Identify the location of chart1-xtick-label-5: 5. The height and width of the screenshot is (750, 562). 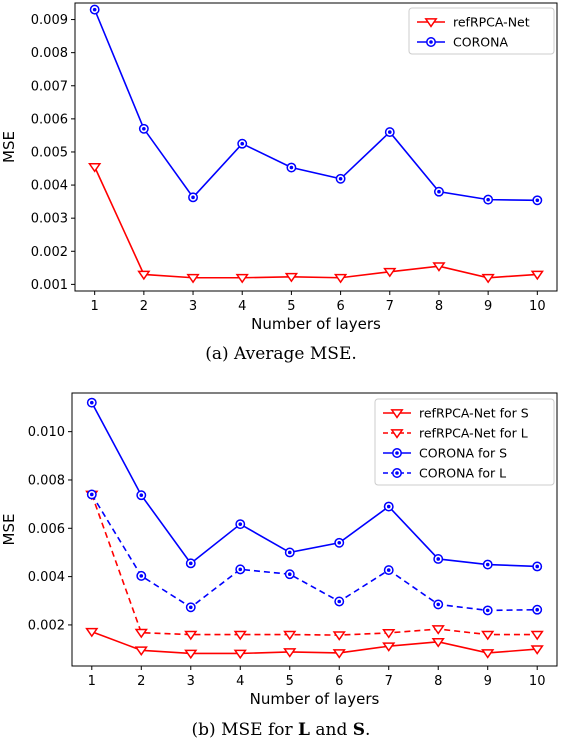
(291, 306).